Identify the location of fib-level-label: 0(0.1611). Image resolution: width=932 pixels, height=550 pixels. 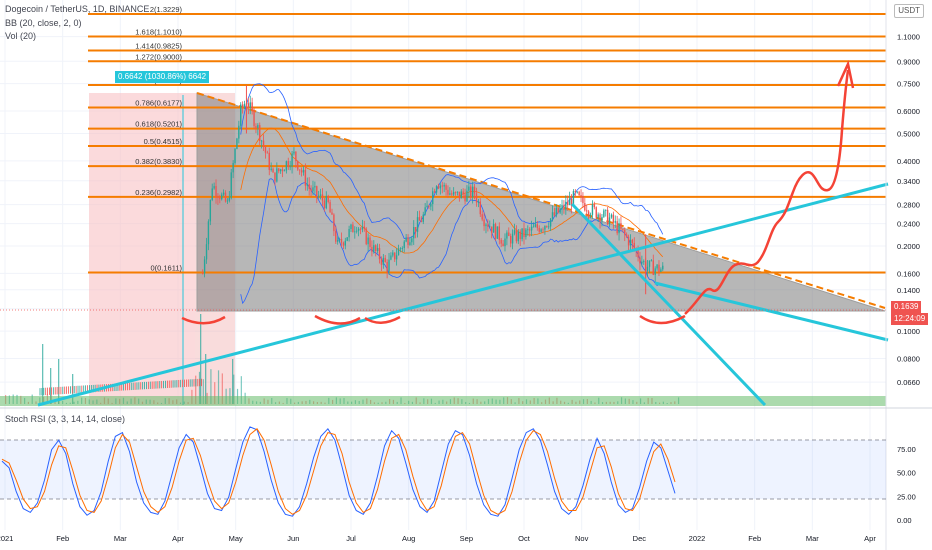
(166, 268).